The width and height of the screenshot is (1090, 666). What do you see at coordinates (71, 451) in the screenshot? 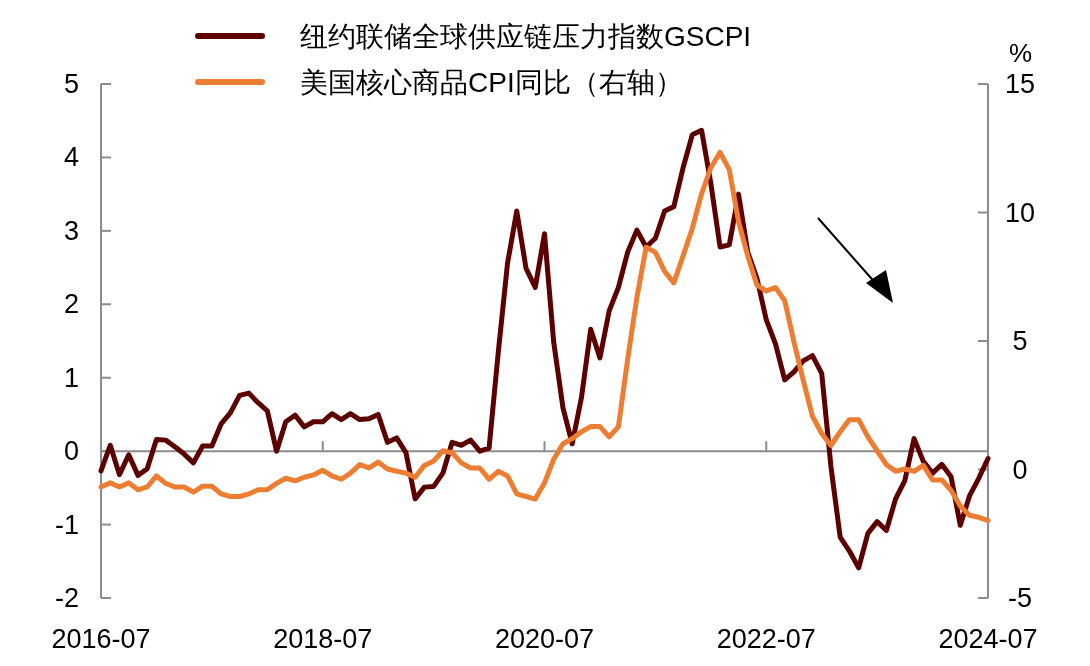
I see `y-tick-label: 0` at bounding box center [71, 451].